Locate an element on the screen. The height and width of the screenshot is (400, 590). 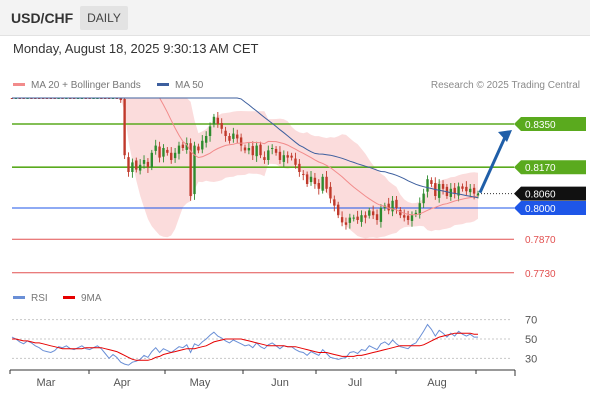
legend-label-9ma: 9MA is located at coordinates (91, 298).